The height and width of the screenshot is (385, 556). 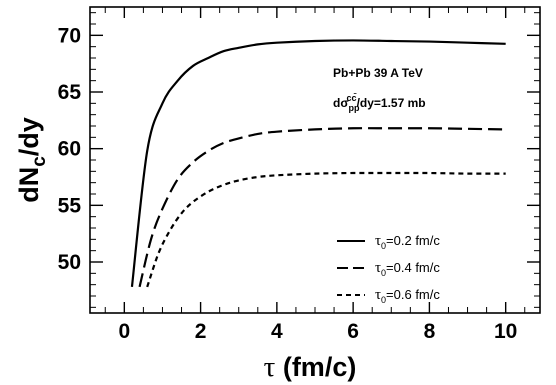 I want to click on y-tick-labels: 50 55 60 65 70, so click(x=70, y=149).